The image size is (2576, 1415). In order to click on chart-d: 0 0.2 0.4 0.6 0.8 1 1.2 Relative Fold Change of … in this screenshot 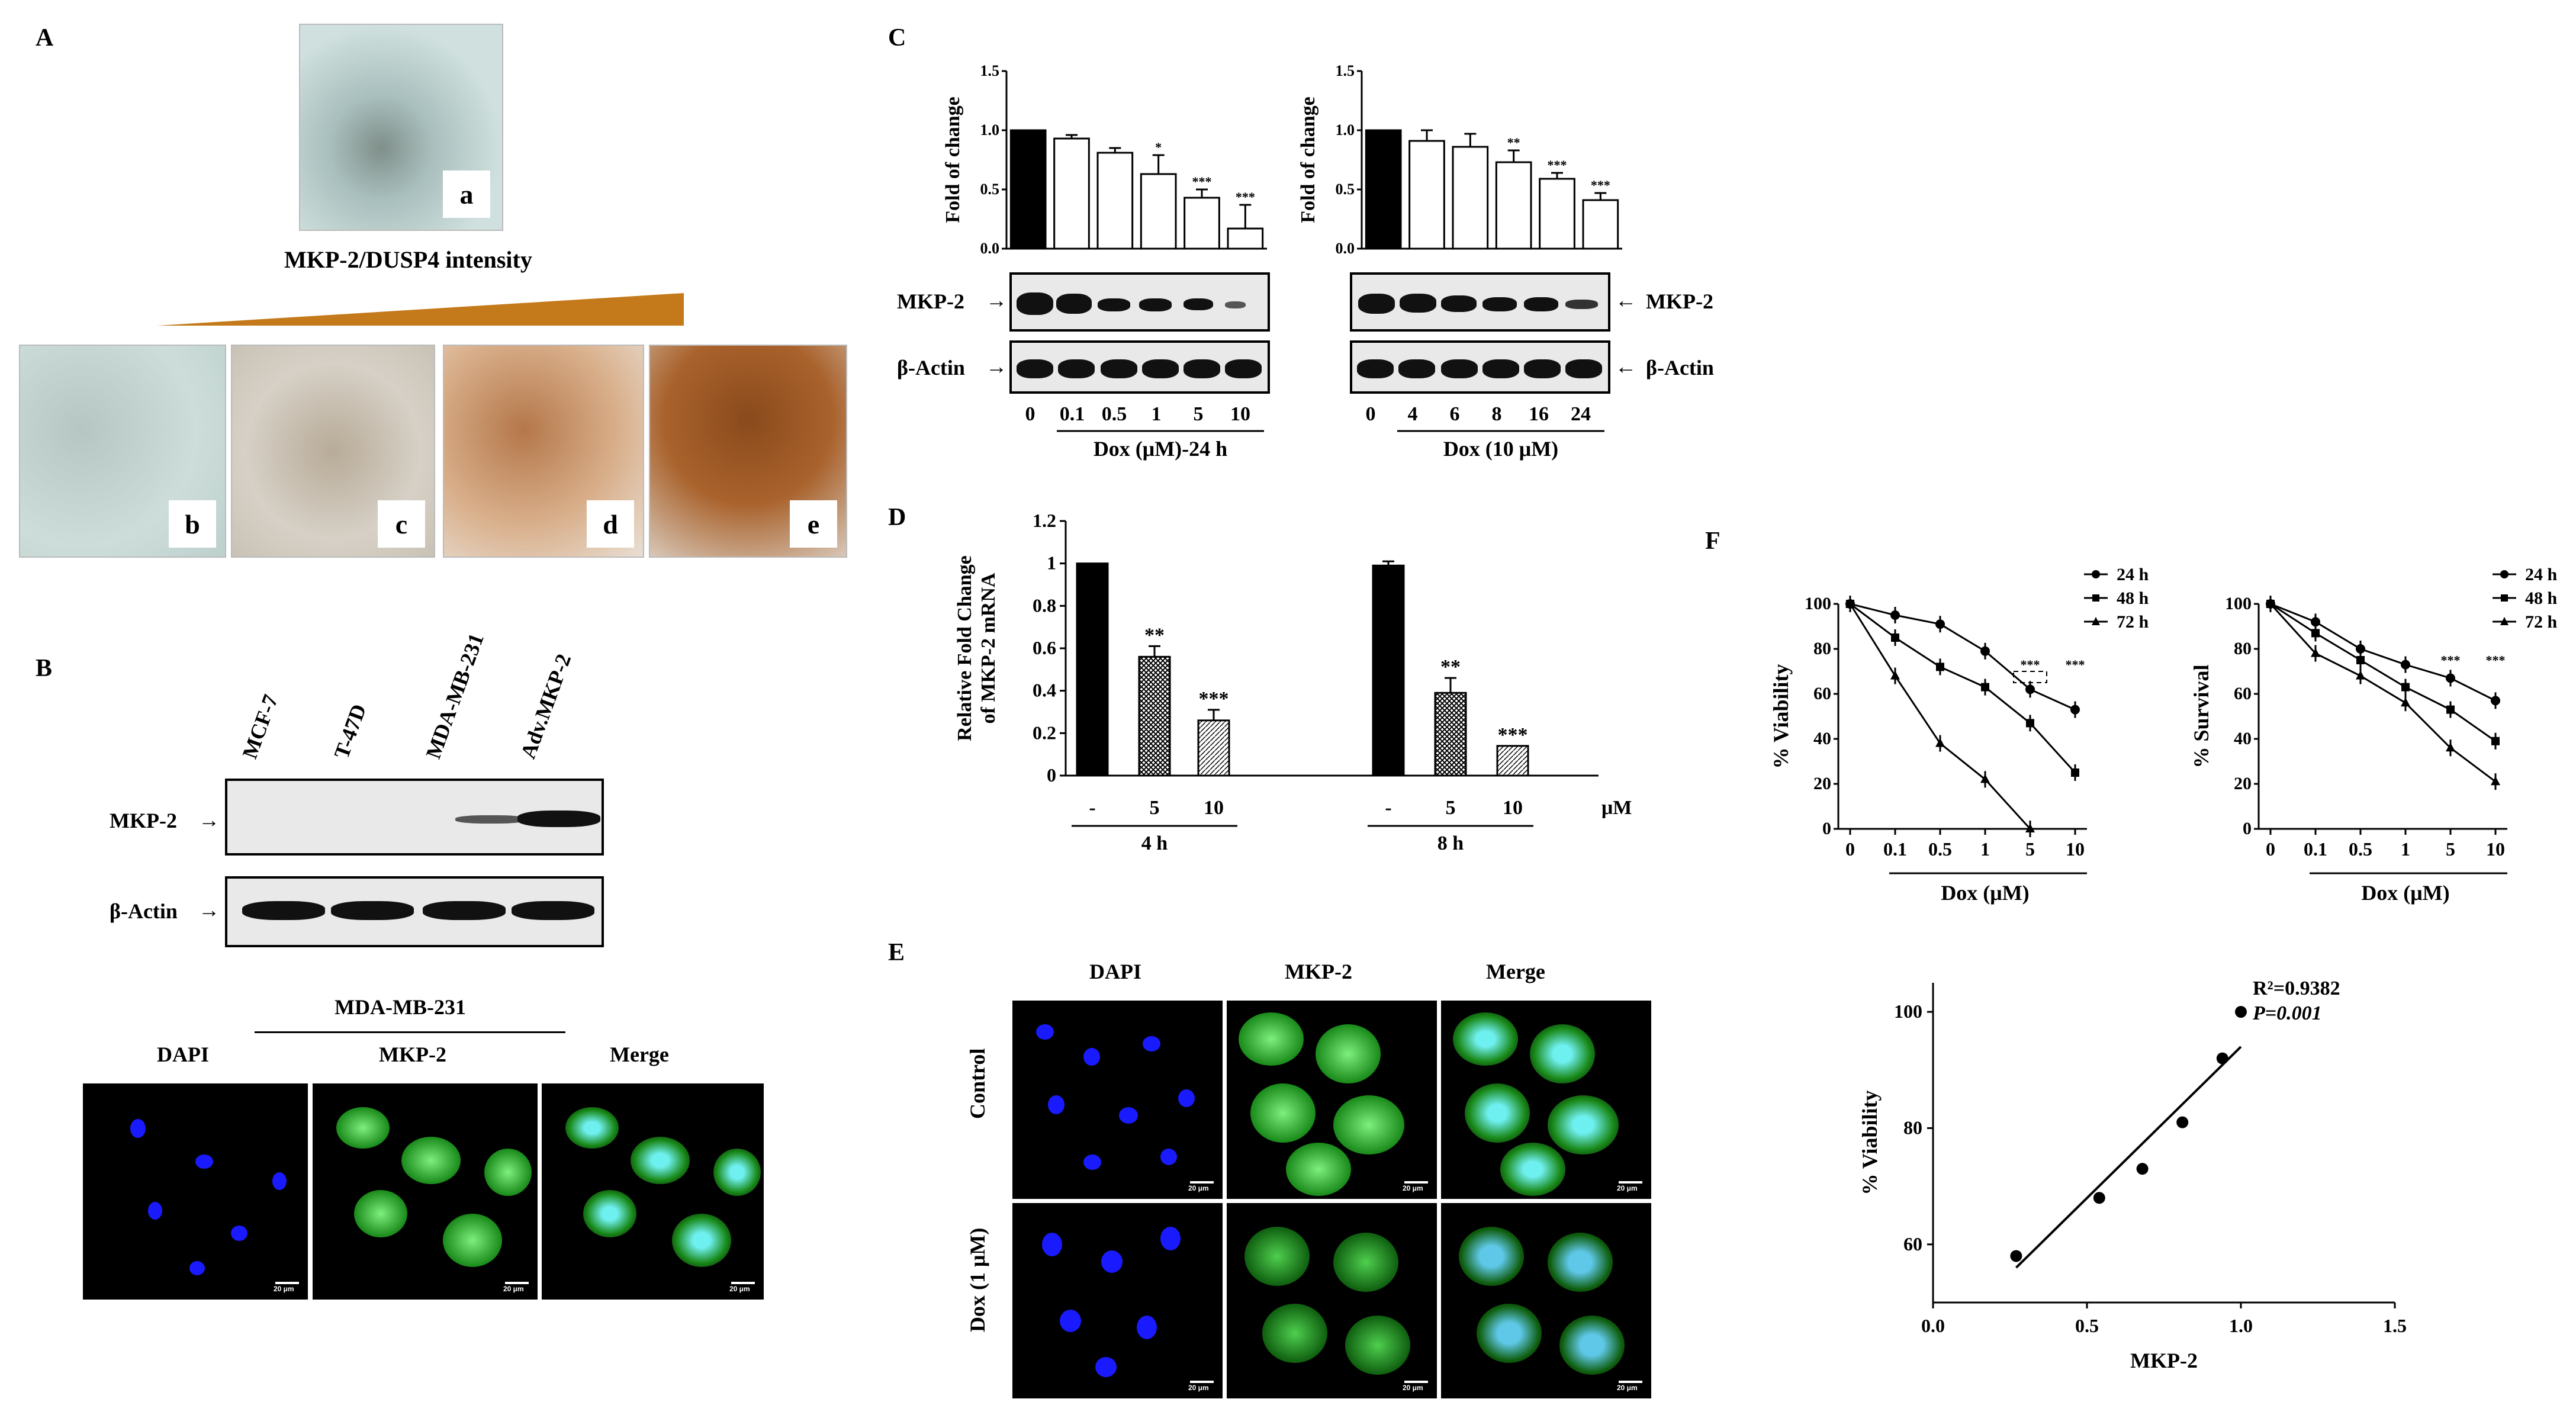, I will do `click(1293, 682)`.